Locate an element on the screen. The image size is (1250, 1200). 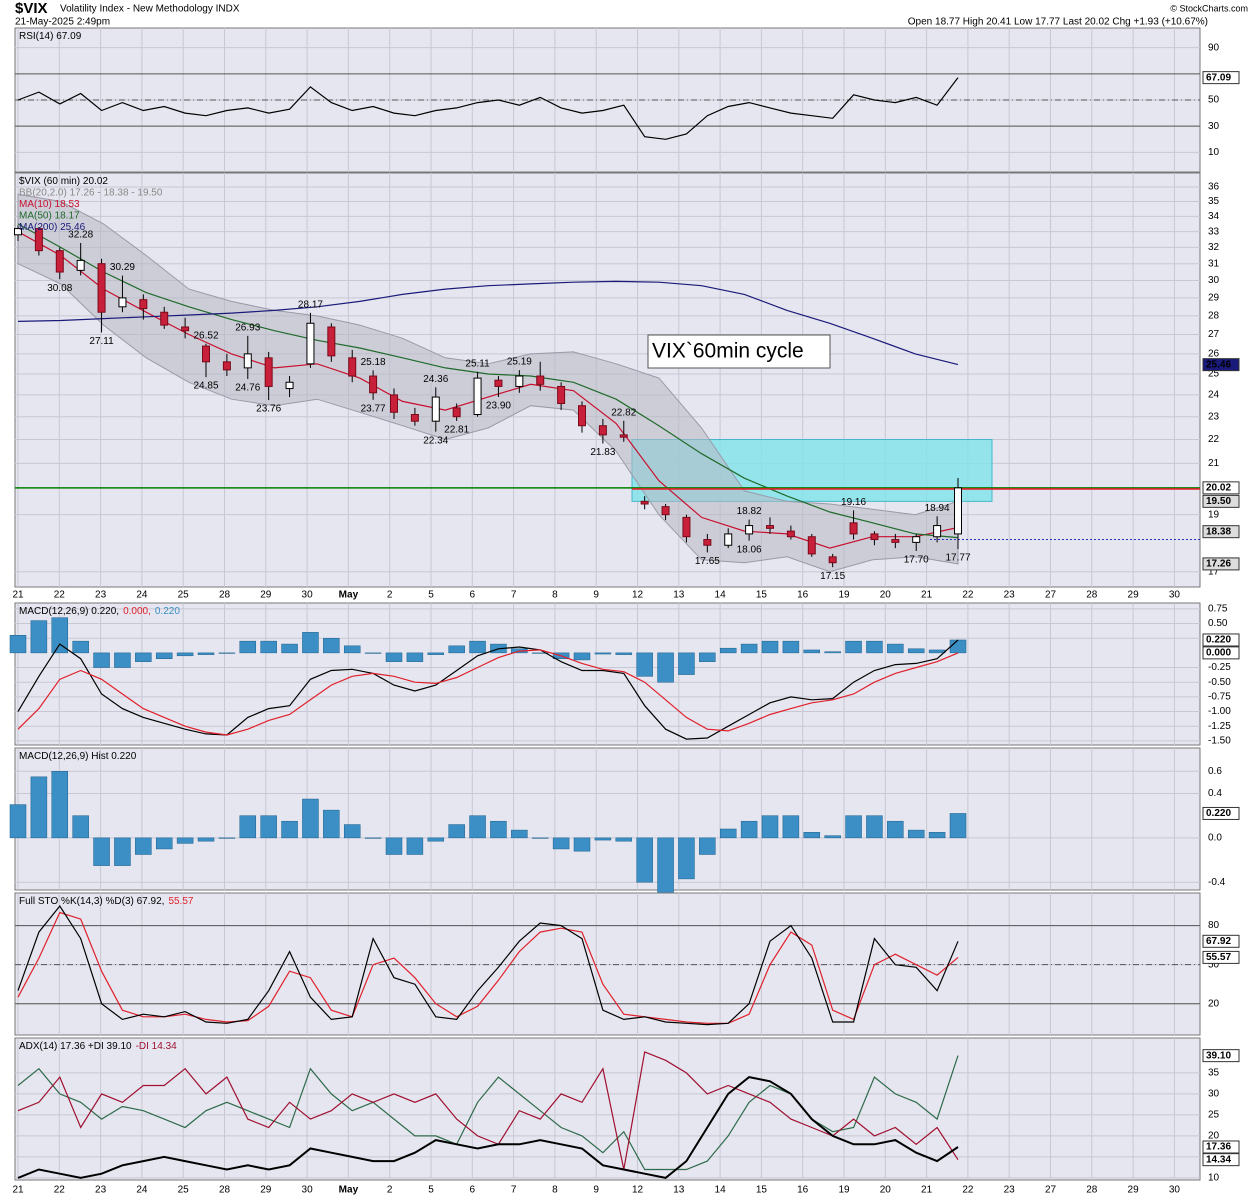
y-tick-label: 28 is located at coordinates (1214, 316).